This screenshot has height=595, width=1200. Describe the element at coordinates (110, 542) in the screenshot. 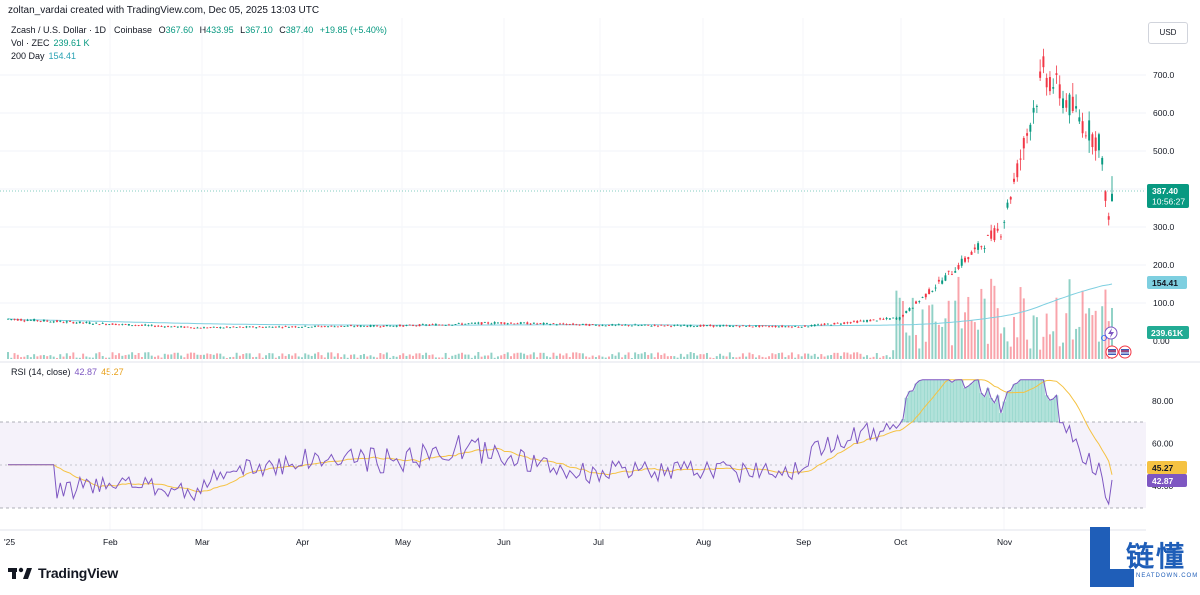

I see `time-tick-label: Feb` at that location.